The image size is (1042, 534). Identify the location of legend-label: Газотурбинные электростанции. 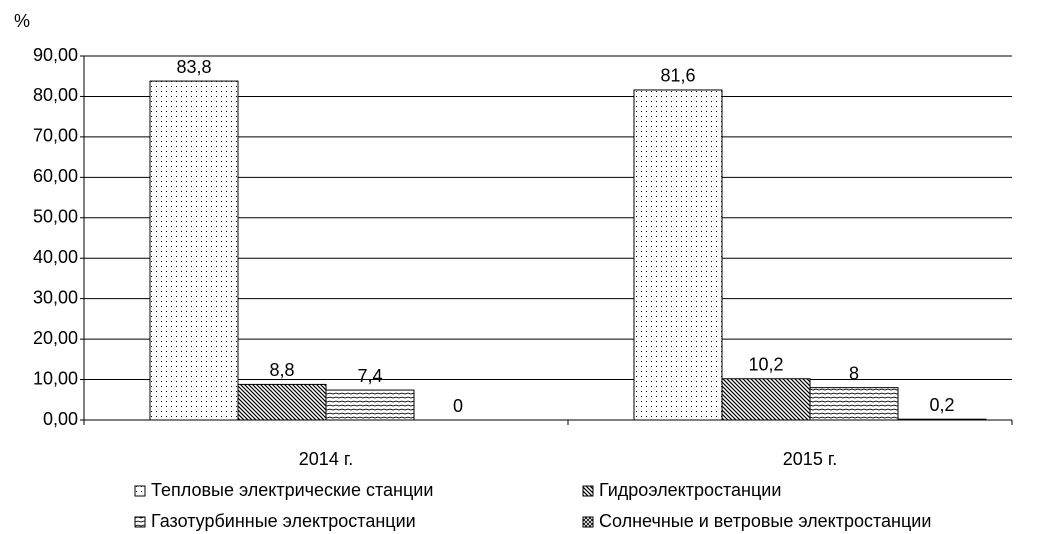
(283, 521).